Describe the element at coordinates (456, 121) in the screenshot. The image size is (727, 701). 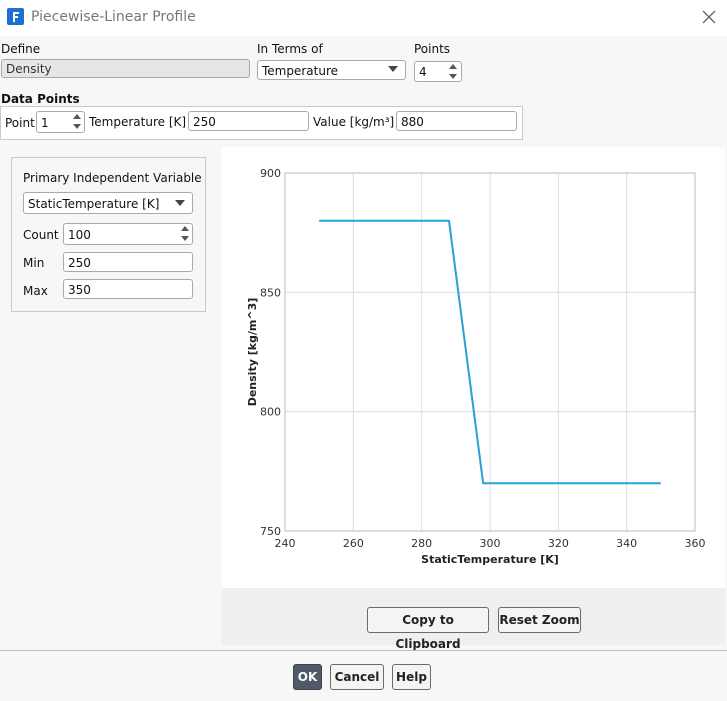
I see `value-field: 880` at that location.